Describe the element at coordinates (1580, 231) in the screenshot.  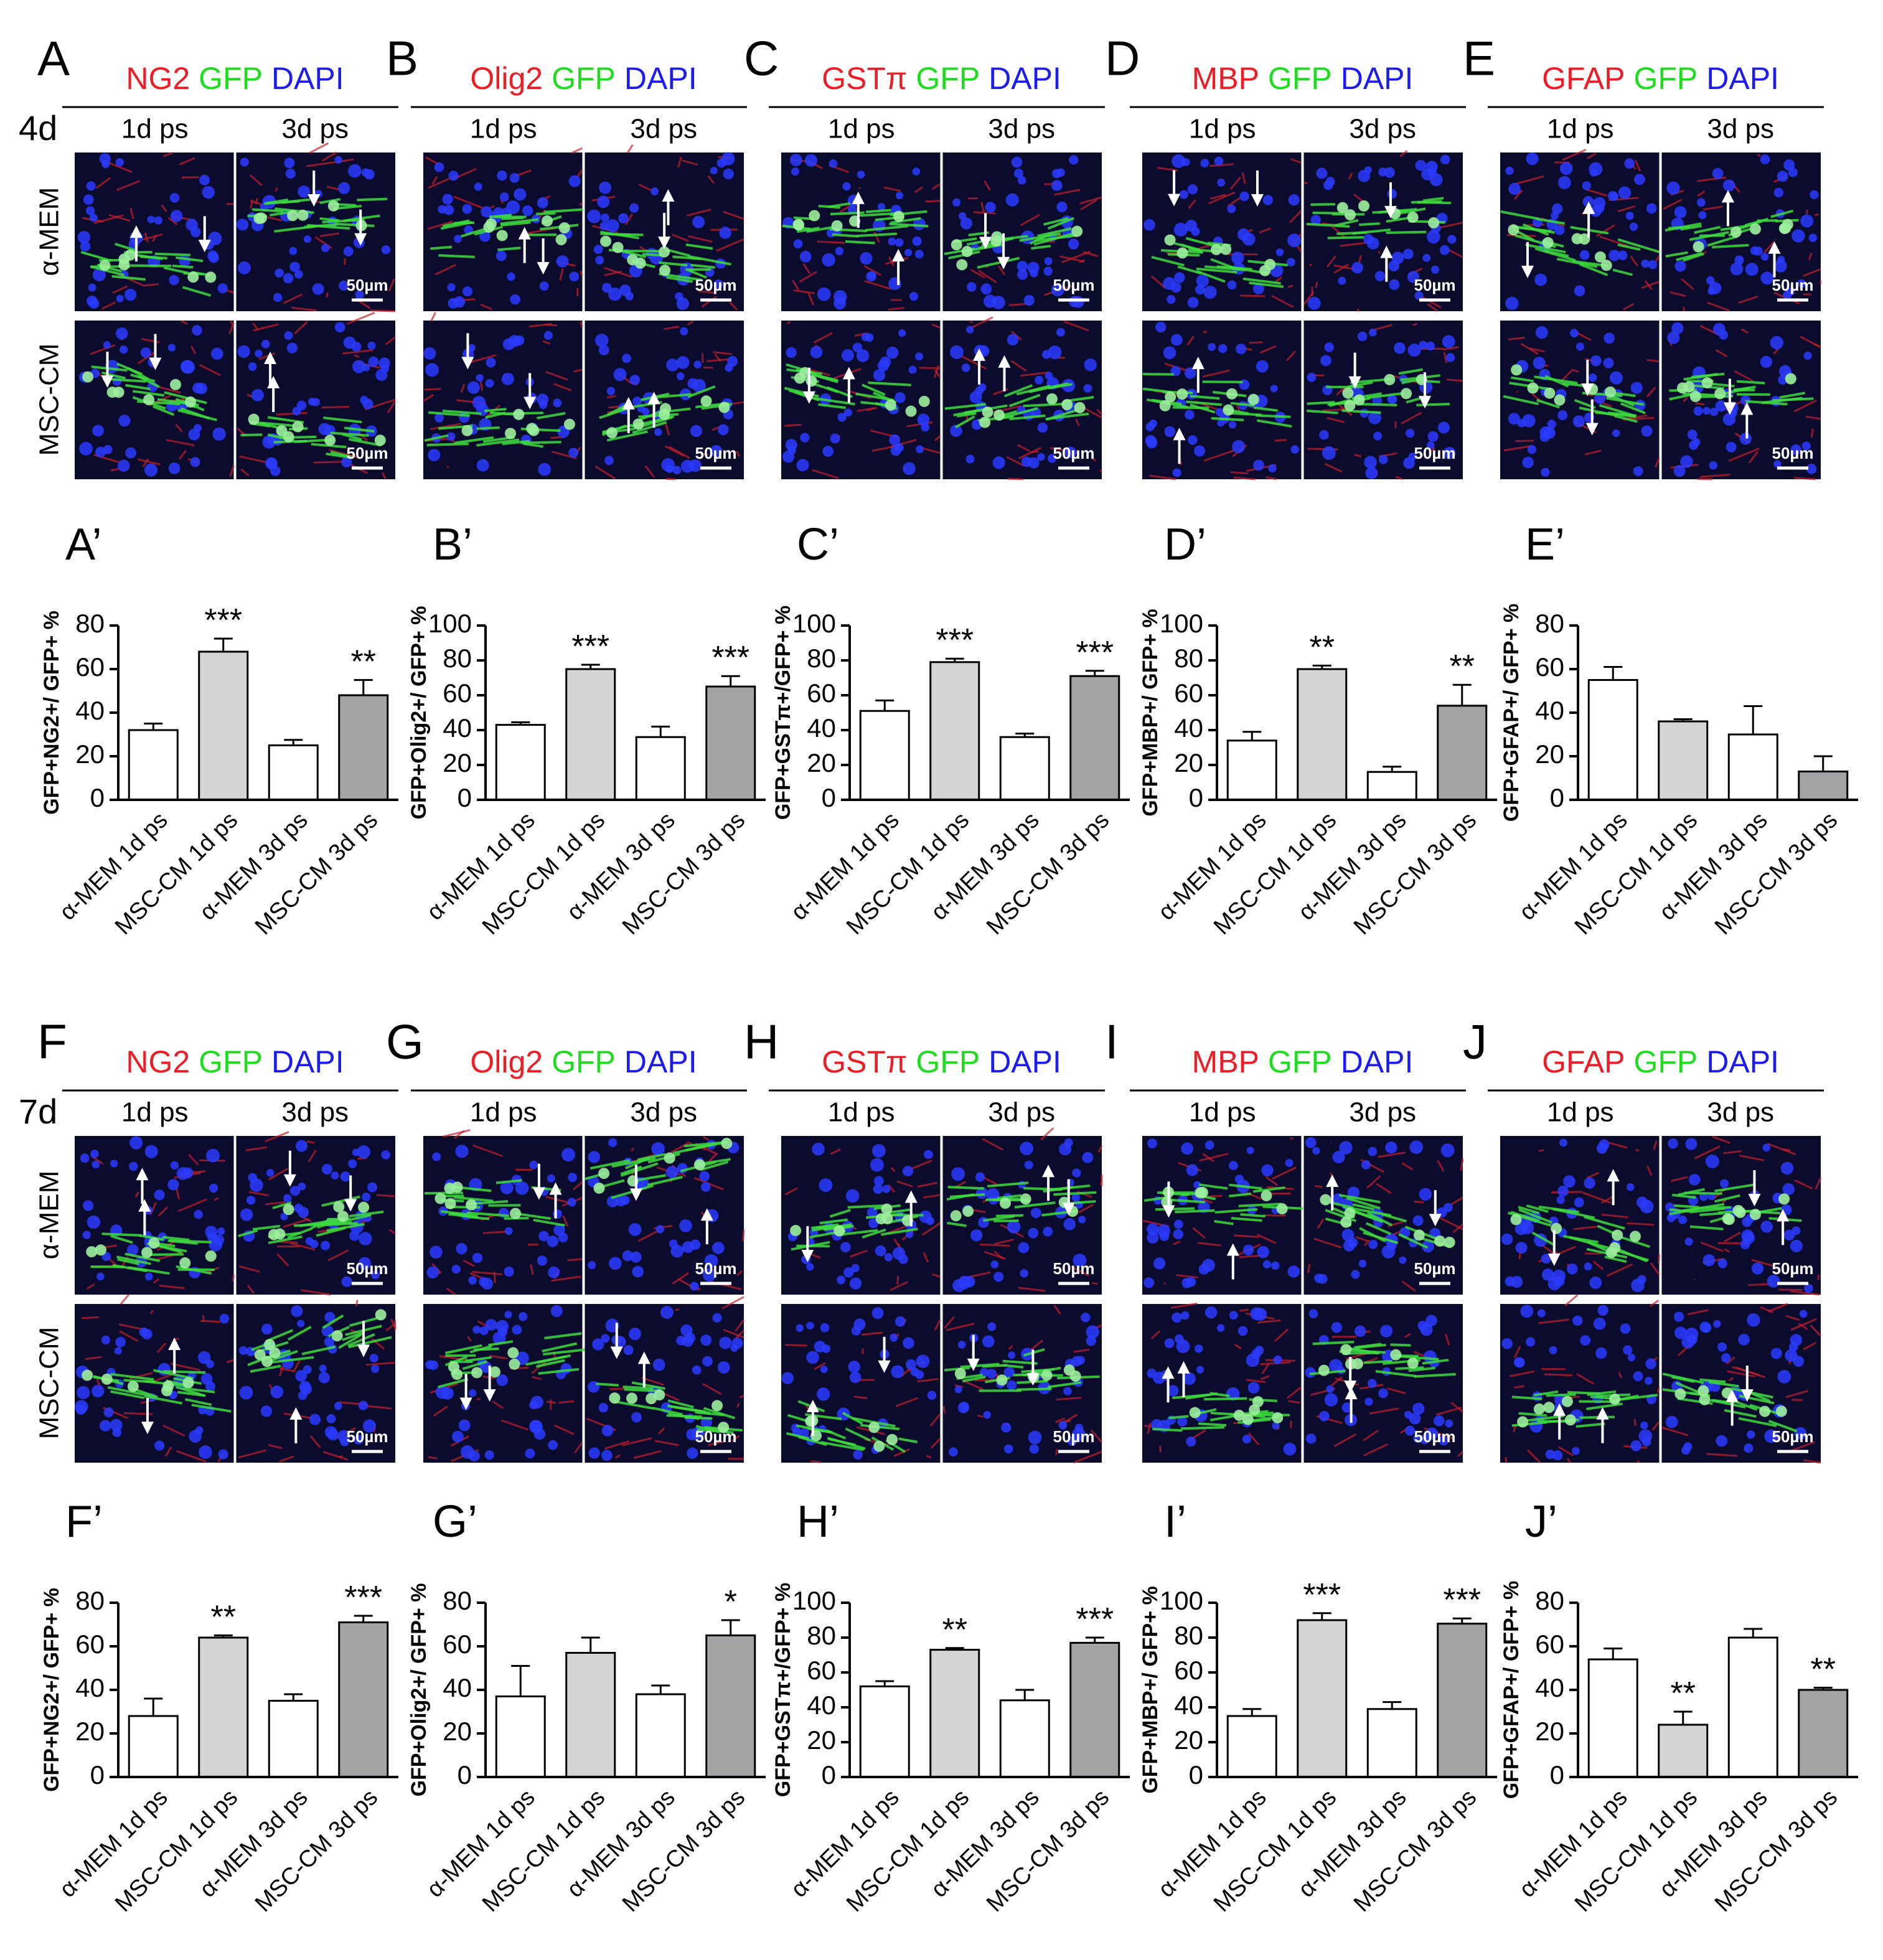
I see `micrograph-background` at that location.